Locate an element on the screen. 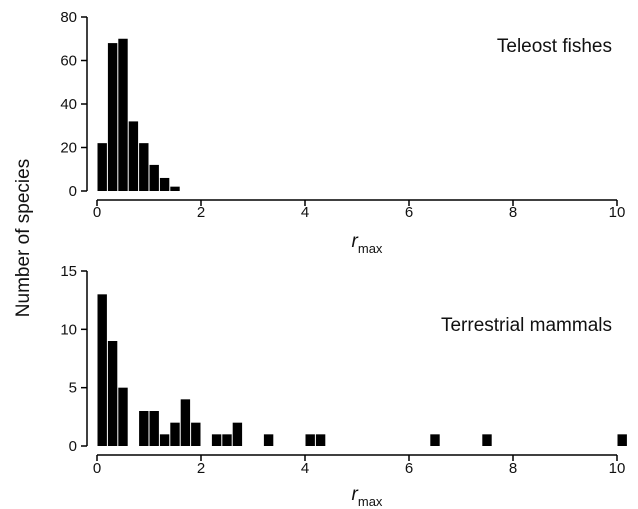 The height and width of the screenshot is (509, 638). panel-1-x-tick-label: 4 is located at coordinates (305, 212).